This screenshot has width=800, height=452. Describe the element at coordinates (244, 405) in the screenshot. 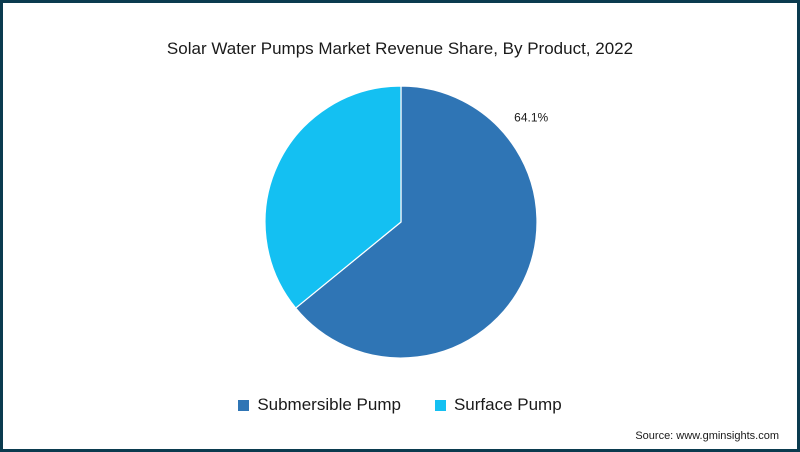

I see `legend-swatch-submersible-pump` at that location.